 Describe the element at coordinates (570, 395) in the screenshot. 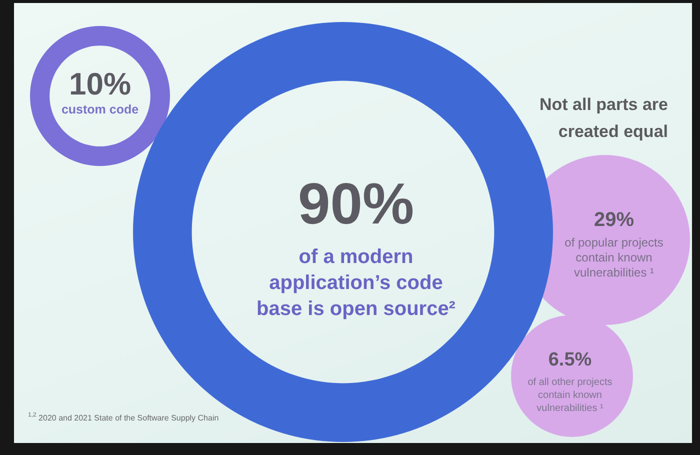

I see `category-label: of all other projects contain known vulnerabilities ¹` at that location.